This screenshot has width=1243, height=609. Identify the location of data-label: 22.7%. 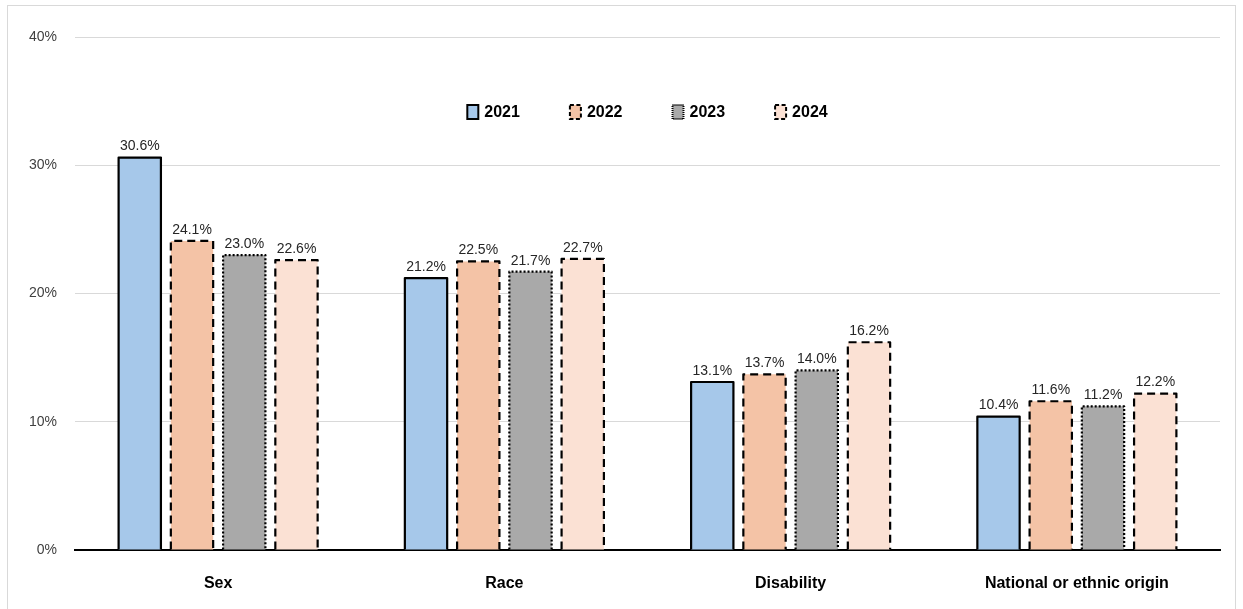
(582, 246).